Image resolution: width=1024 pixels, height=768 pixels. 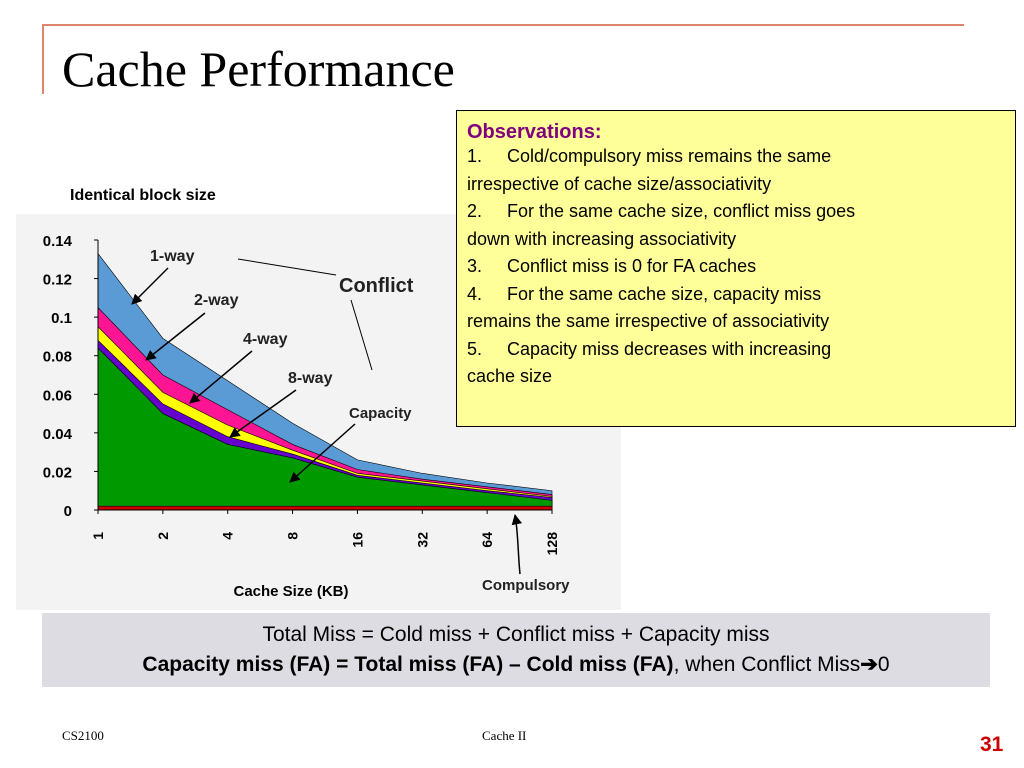 What do you see at coordinates (422, 540) in the screenshot?
I see `x-tick-label: 32` at bounding box center [422, 540].